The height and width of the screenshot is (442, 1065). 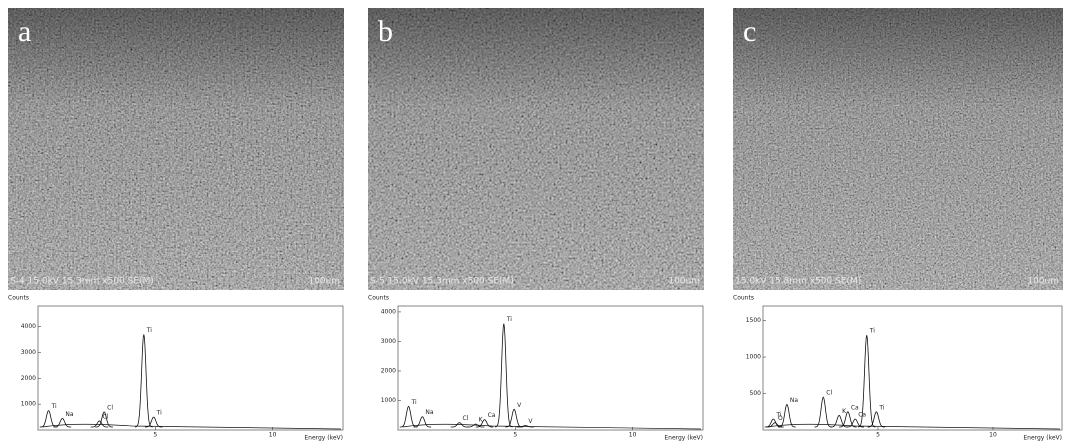 What do you see at coordinates (385, 31) in the screenshot?
I see `panel-label: b` at bounding box center [385, 31].